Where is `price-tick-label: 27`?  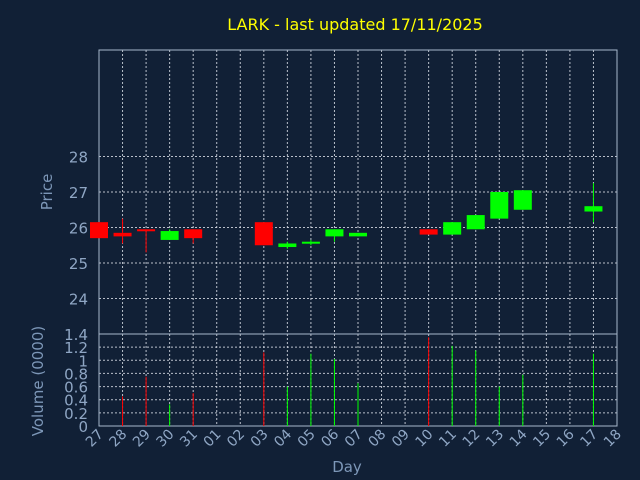 price-tick-label: 27 is located at coordinates (78, 193).